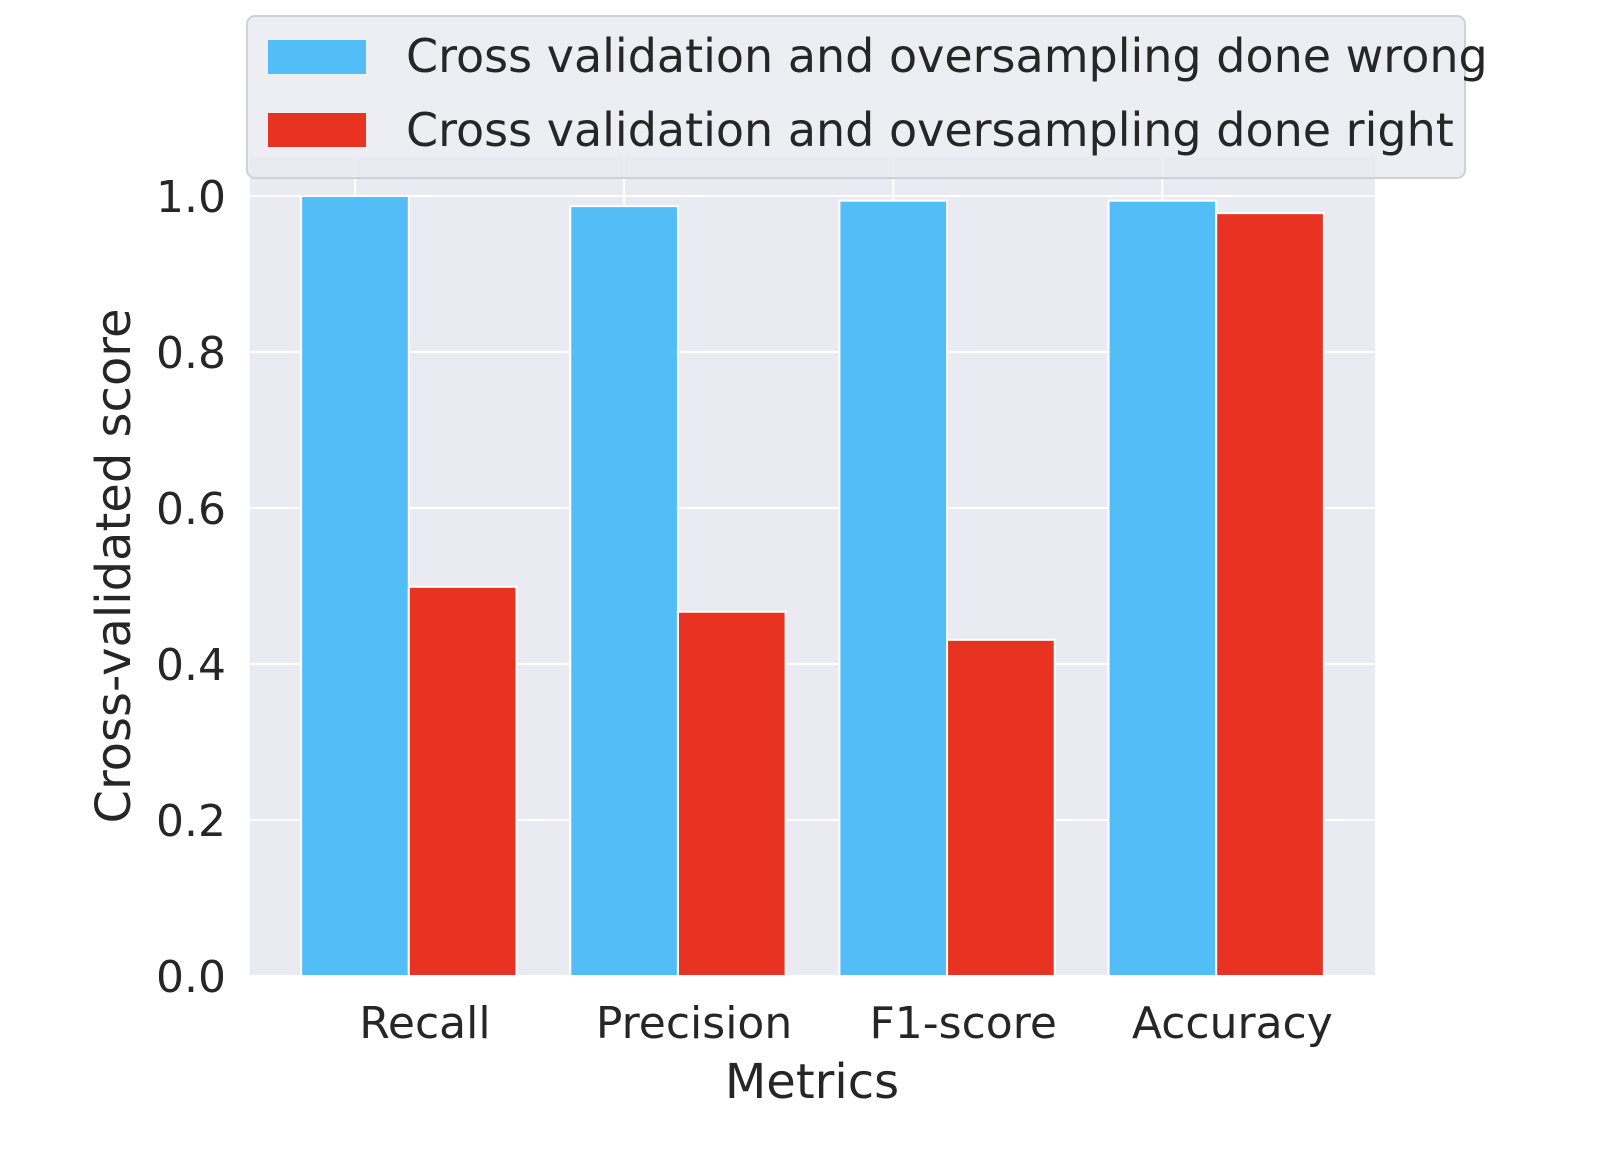  What do you see at coordinates (317, 130) in the screenshot?
I see `legend-swatch-right` at bounding box center [317, 130].